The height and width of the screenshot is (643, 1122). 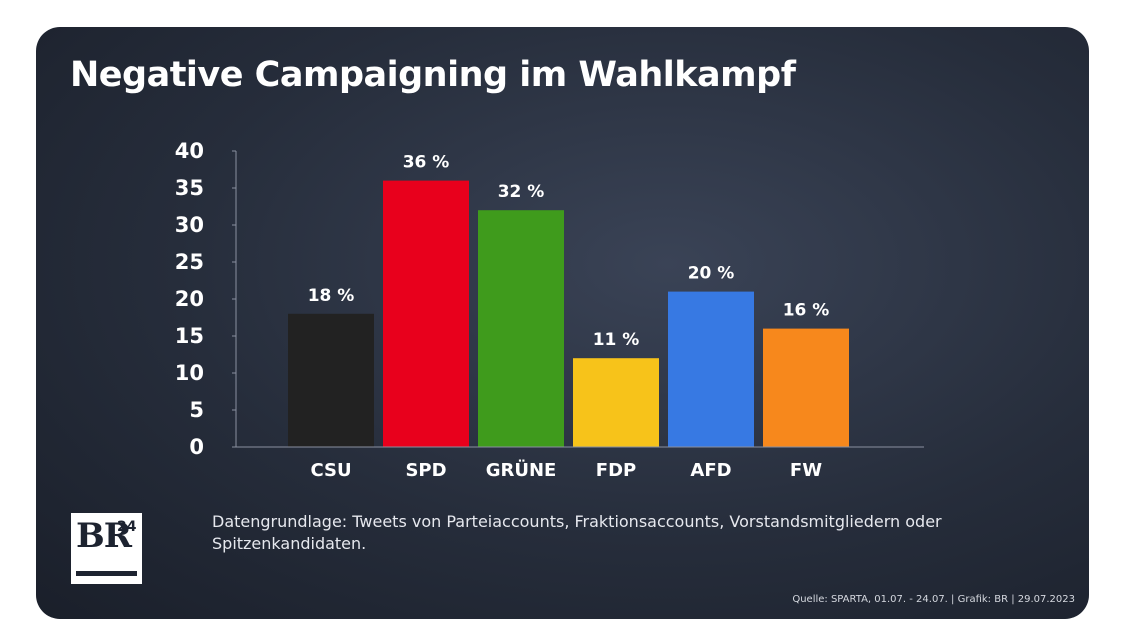 I want to click on y-tick-label: 5, so click(x=196, y=410).